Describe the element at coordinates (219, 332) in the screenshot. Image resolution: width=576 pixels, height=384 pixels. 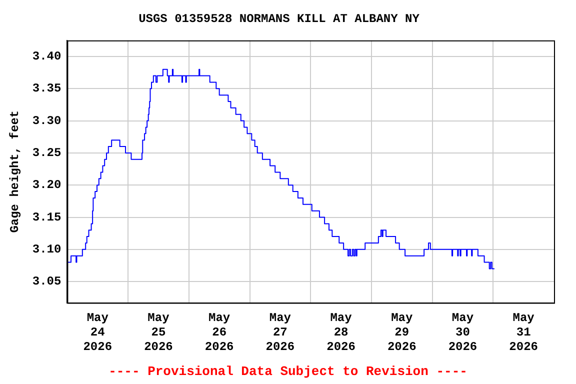
I see `x-tick-label: May 26 2026` at that location.